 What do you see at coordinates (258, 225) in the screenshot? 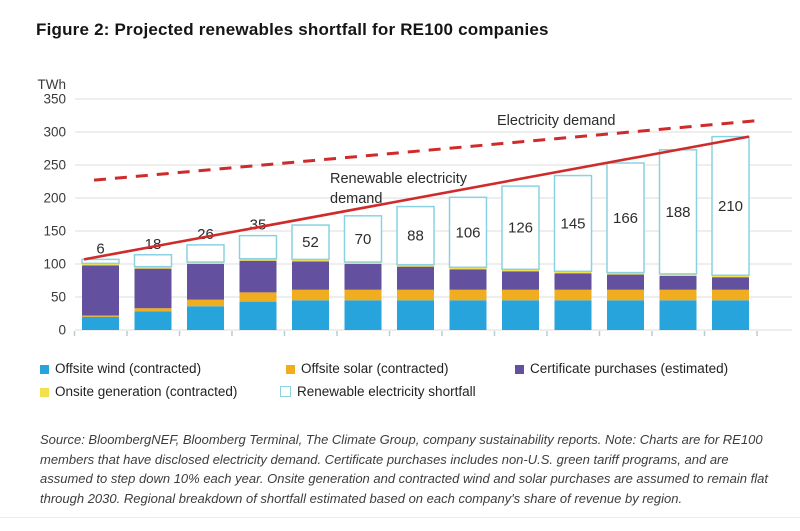
I see `bar-value-label: 35` at bounding box center [258, 225].